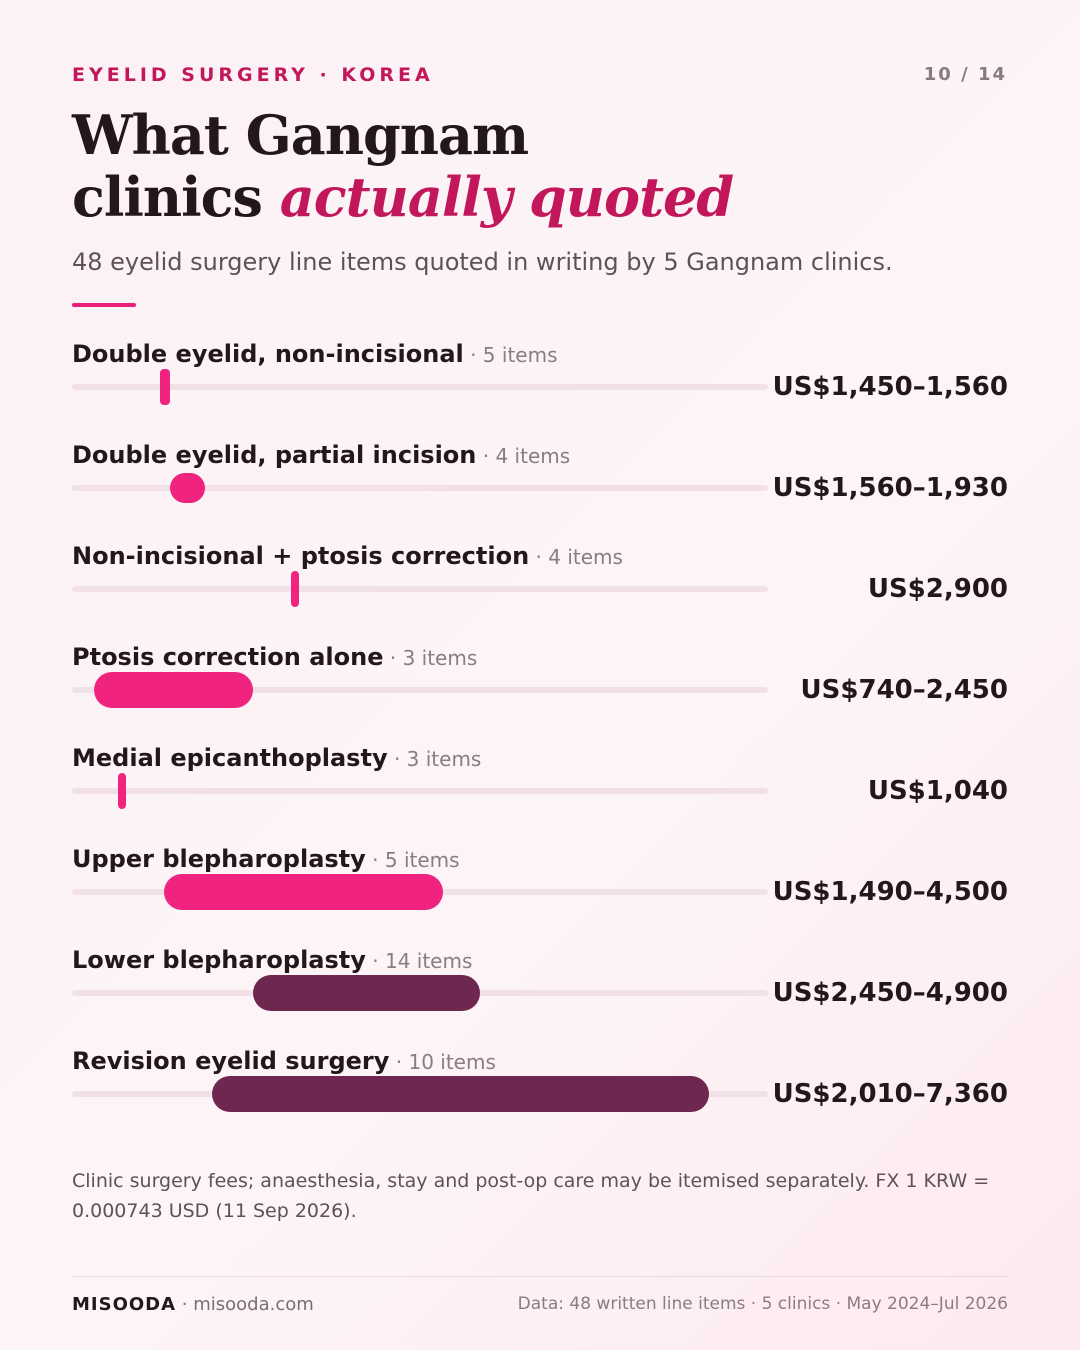  I want to click on price-range-label: US$1,560–1,930, so click(890, 488).